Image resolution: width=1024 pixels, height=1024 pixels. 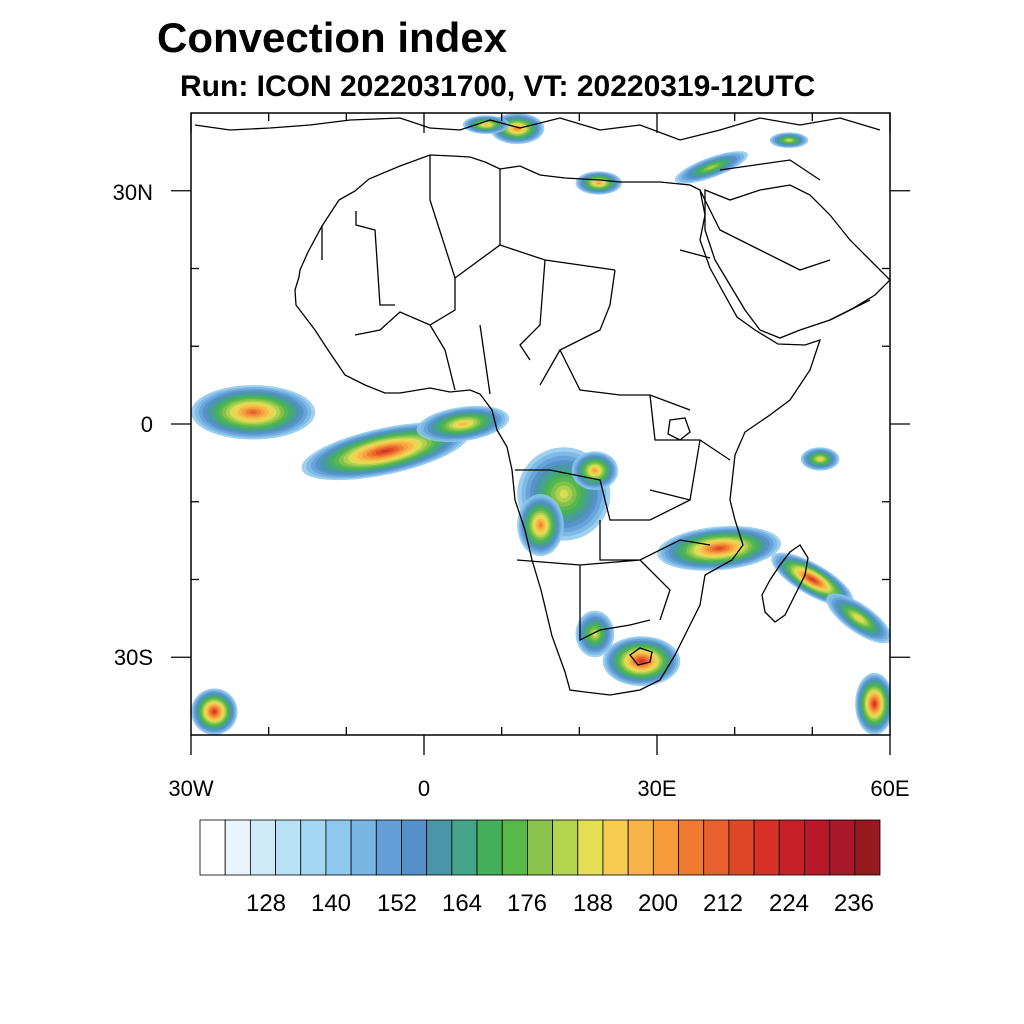 I want to click on lat-label-30s: 30S, so click(x=133, y=657).